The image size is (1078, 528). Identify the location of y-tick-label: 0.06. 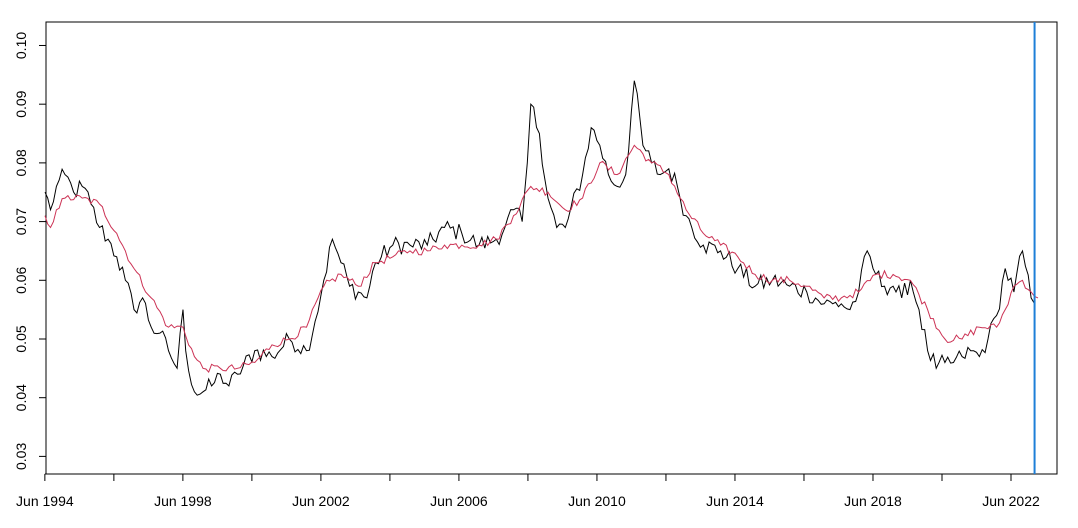
(21, 279).